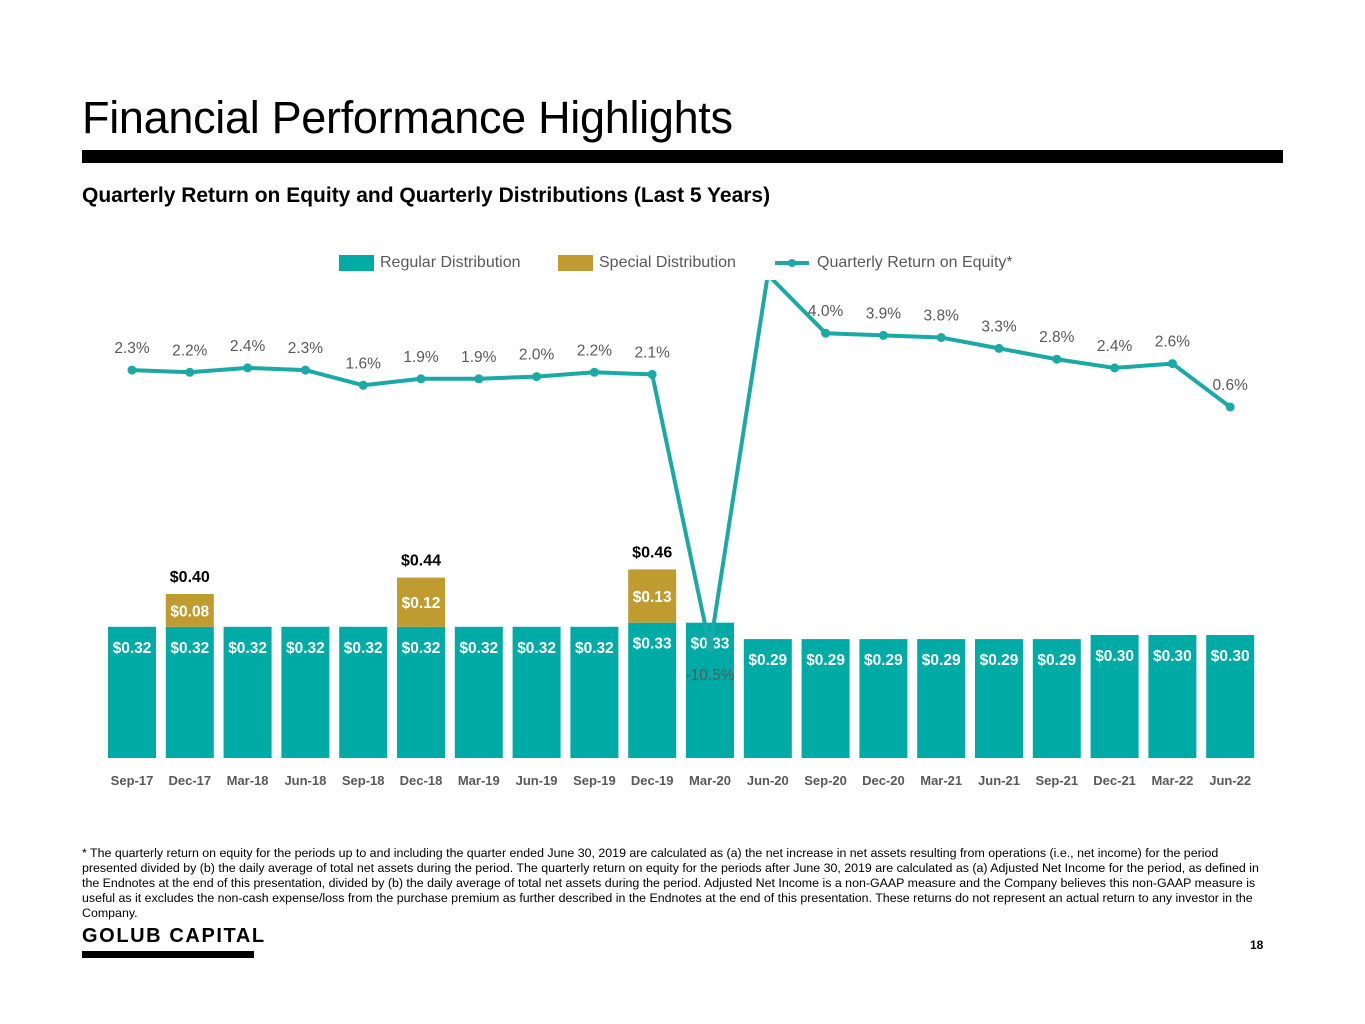 The width and height of the screenshot is (1365, 1024). What do you see at coordinates (575, 263) in the screenshot?
I see `legend-swatch-special` at bounding box center [575, 263].